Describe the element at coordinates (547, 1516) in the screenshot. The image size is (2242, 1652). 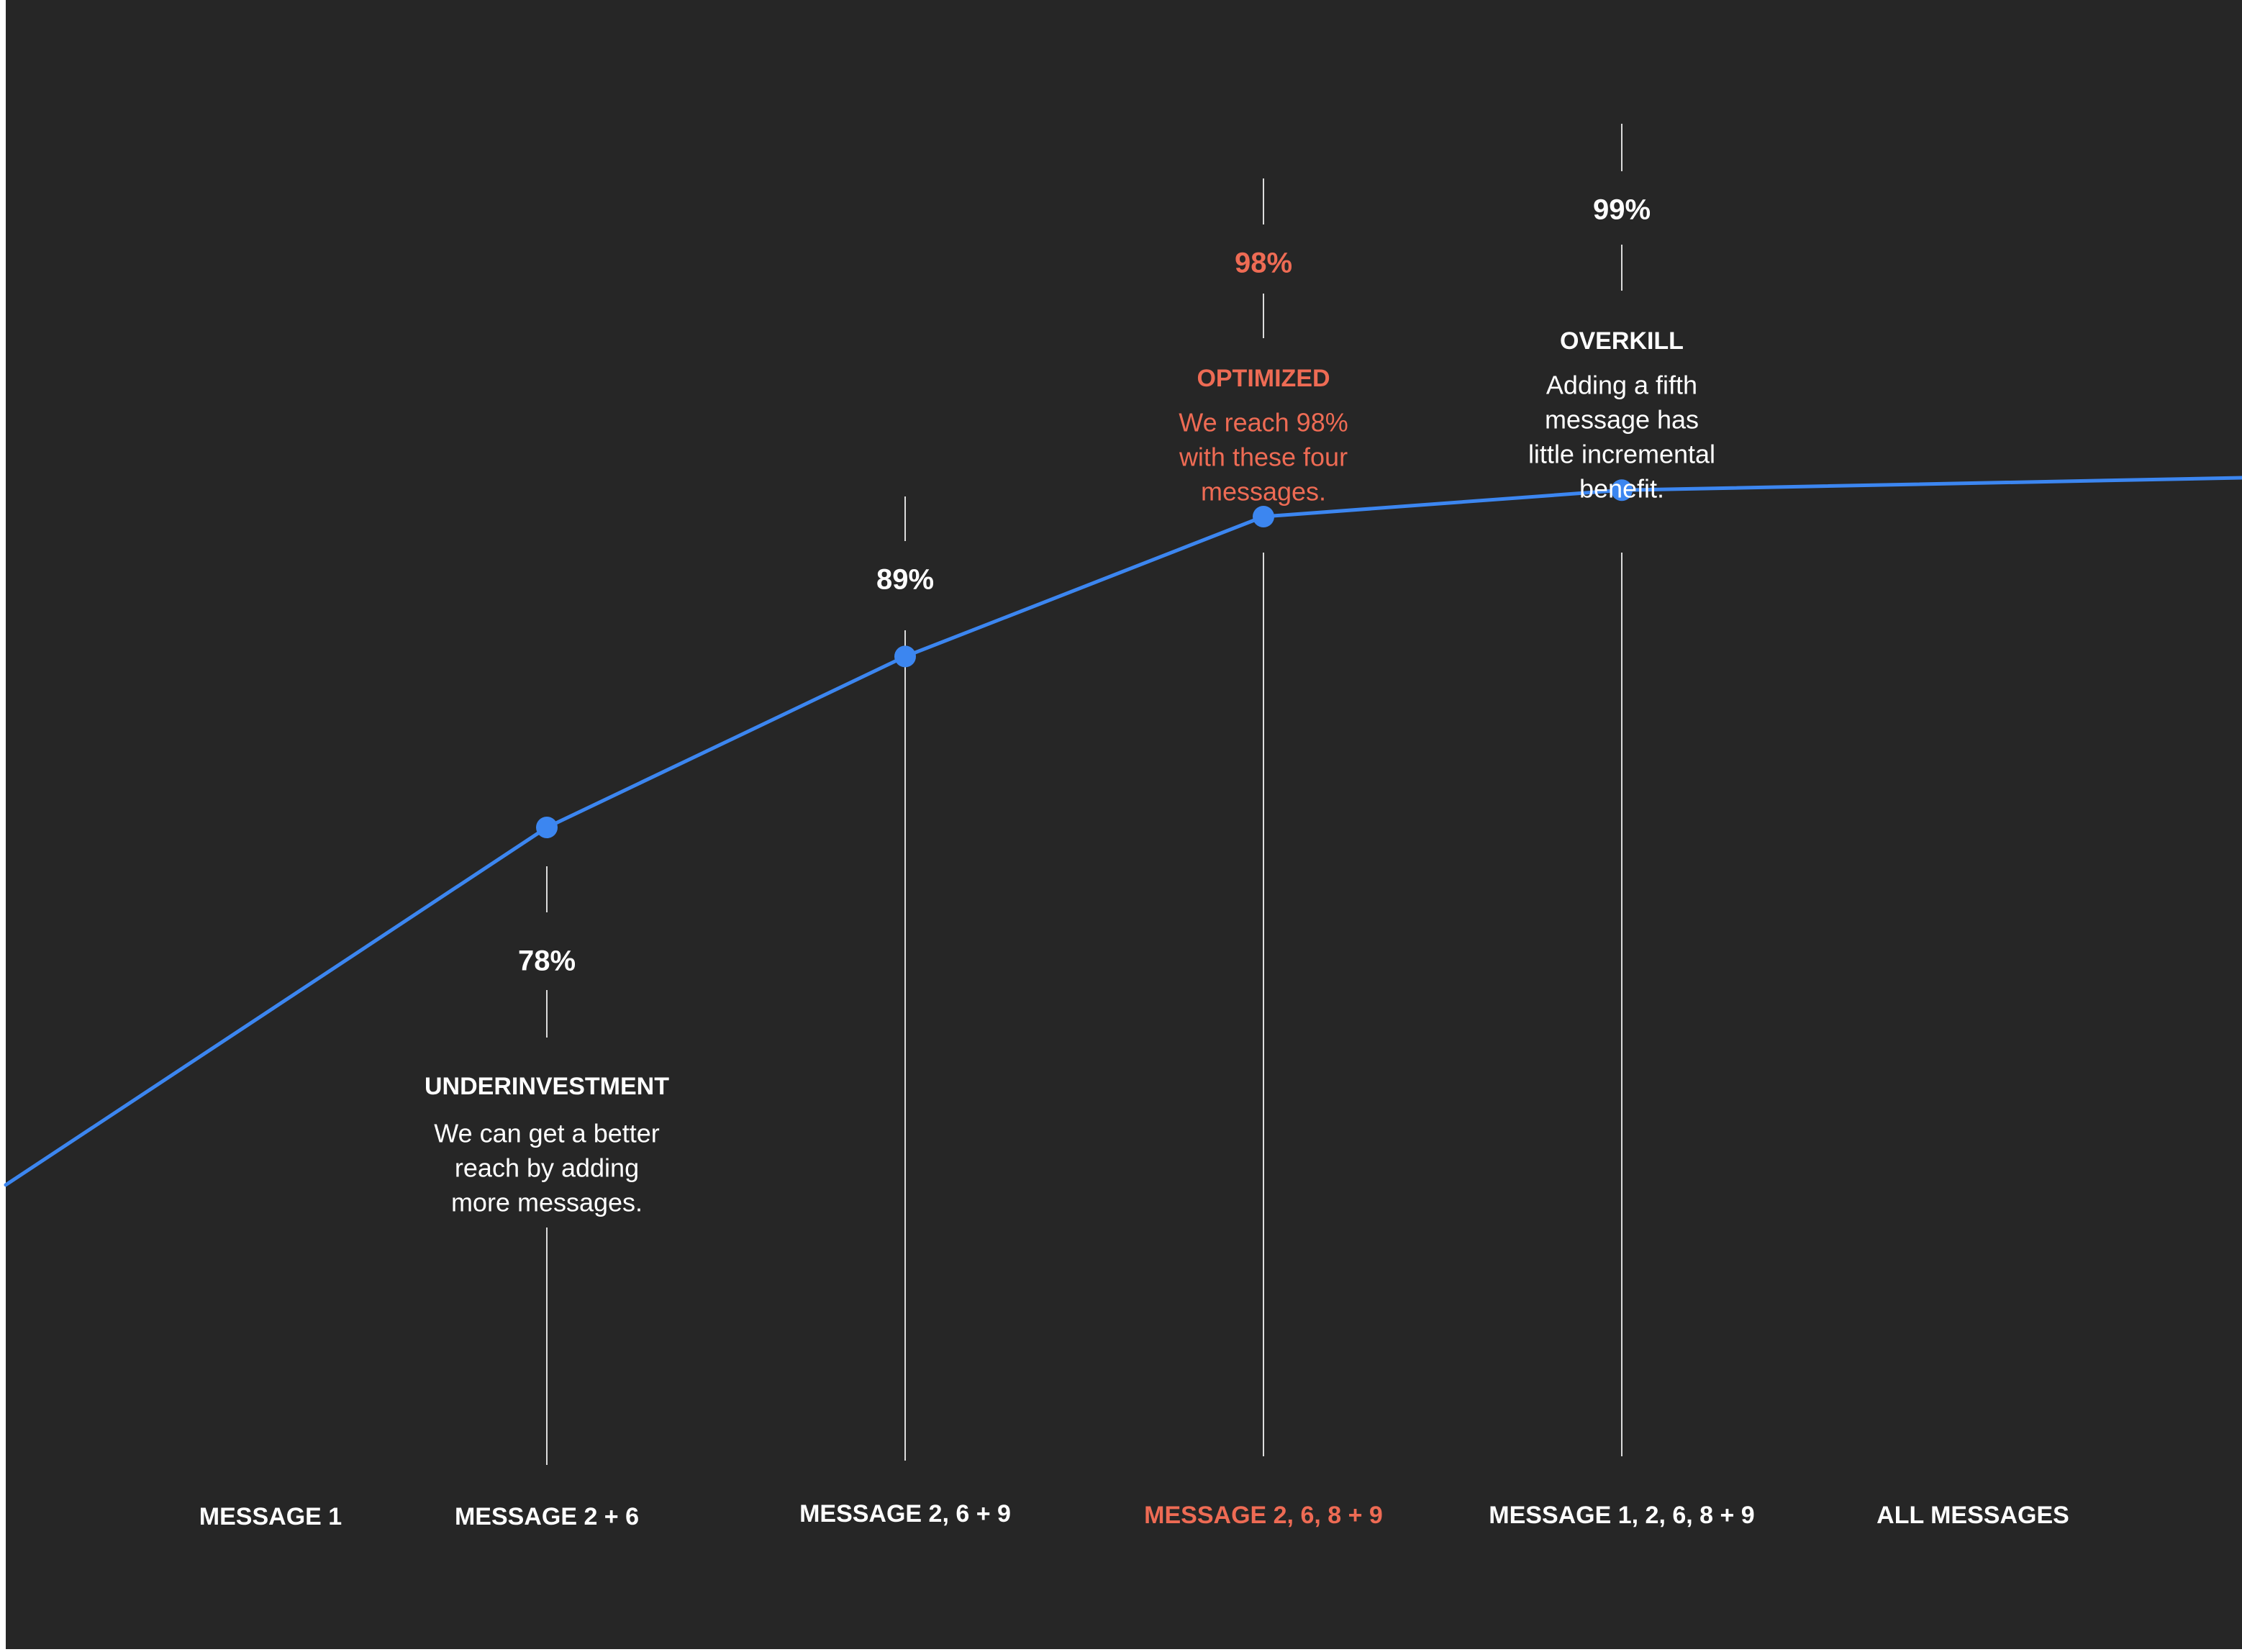
I see `x-tick-label: MESSAGE 2 + 6` at that location.